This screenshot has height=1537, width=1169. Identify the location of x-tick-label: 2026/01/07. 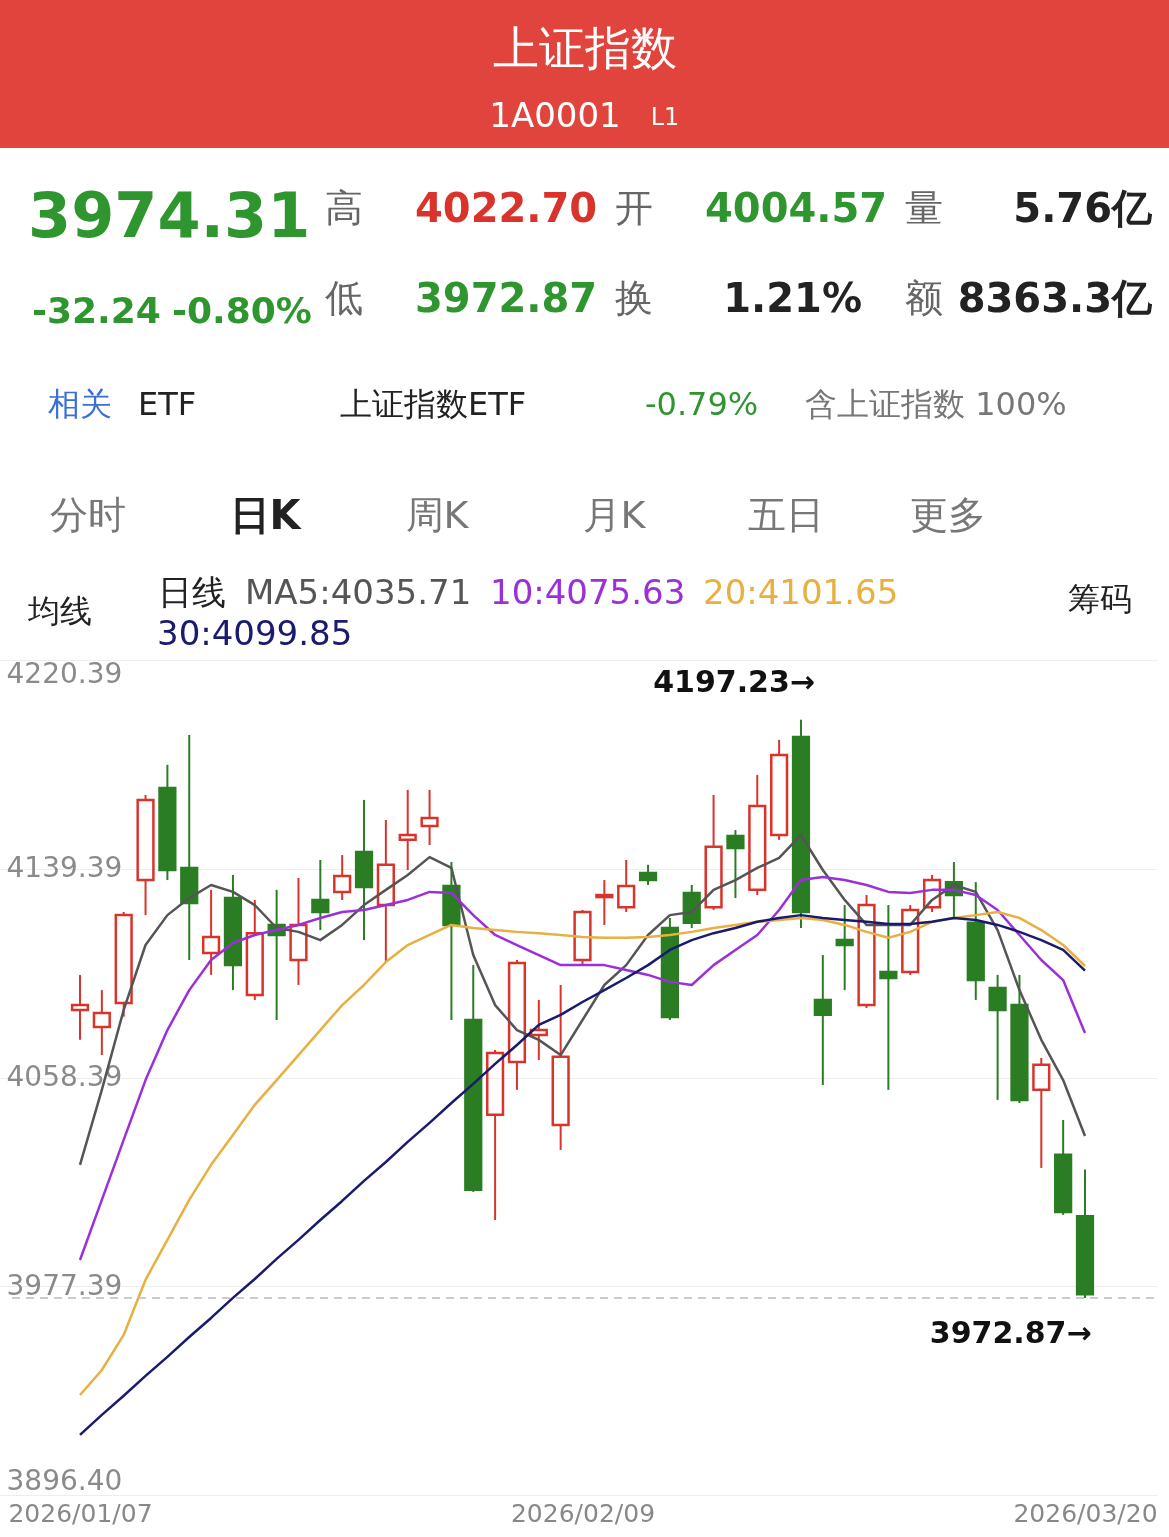
(80, 1513).